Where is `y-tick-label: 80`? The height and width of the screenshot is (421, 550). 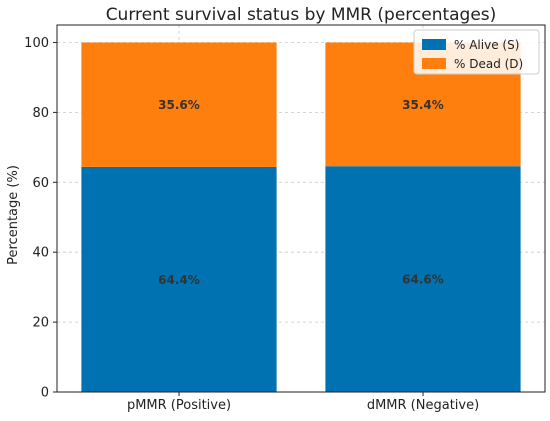 y-tick-label: 80 is located at coordinates (40, 113).